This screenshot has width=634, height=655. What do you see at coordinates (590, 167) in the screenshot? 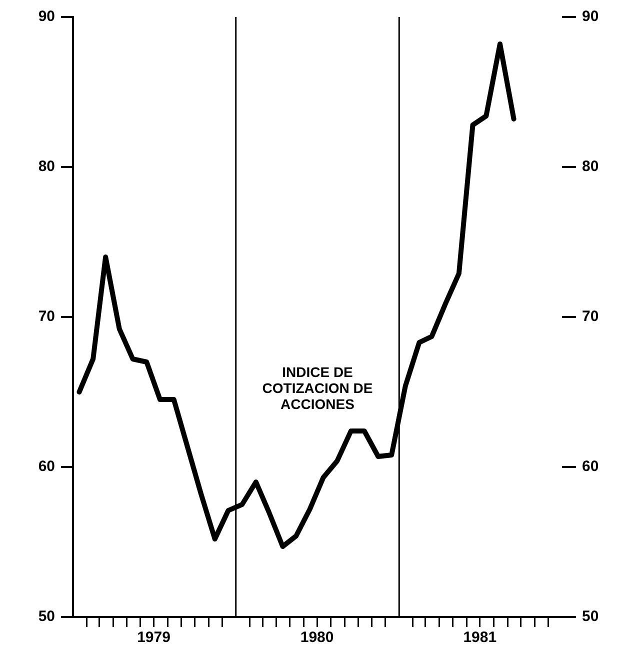
I see `y2-tick-label: 80` at bounding box center [590, 167].